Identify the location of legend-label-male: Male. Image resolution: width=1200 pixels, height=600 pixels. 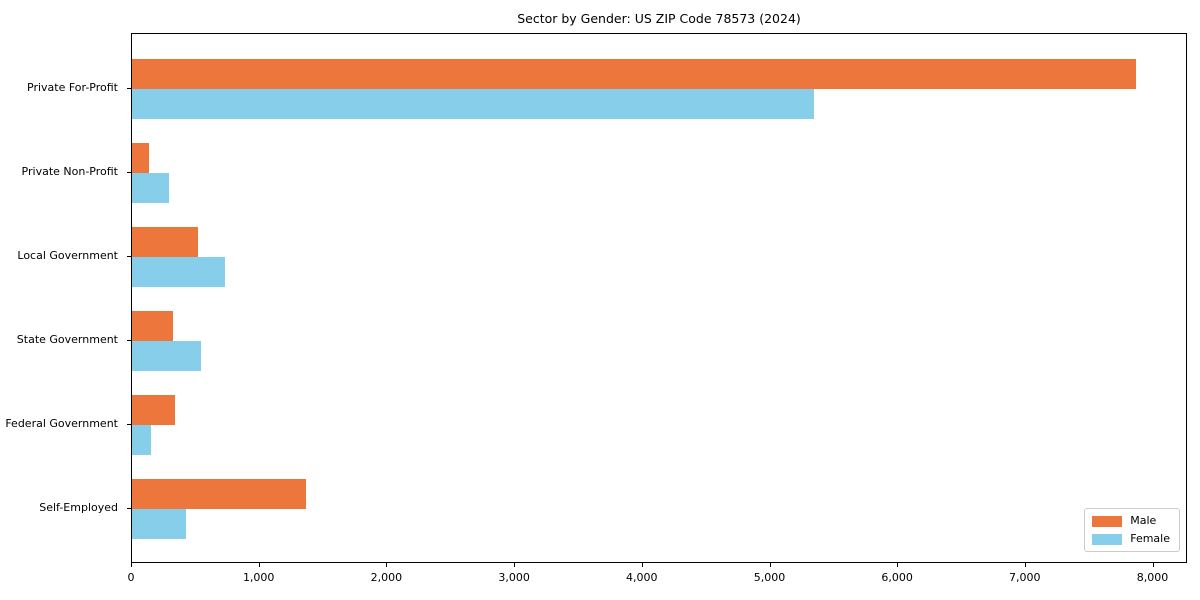
(1143, 520).